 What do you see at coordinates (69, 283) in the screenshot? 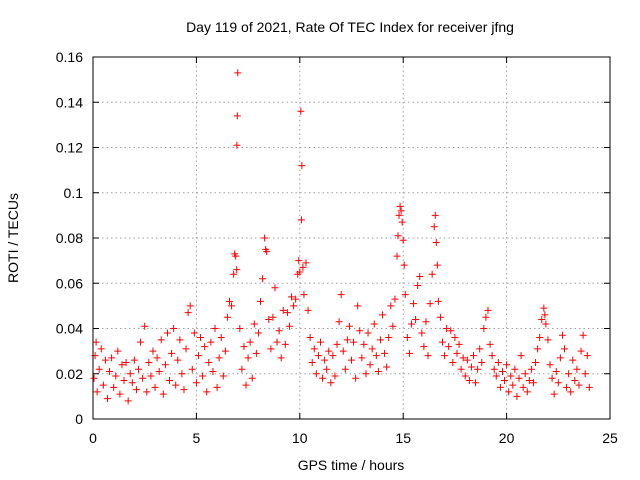
I see `y-tick-label: 0.06` at bounding box center [69, 283].